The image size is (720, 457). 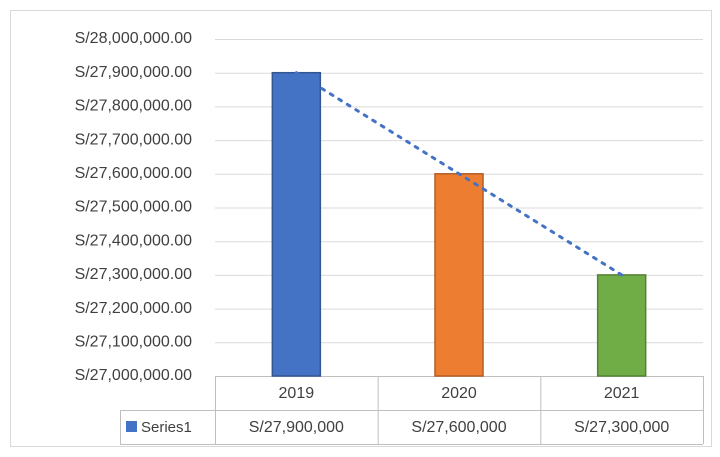 I want to click on x-tick-label: 2021, so click(x=622, y=393).